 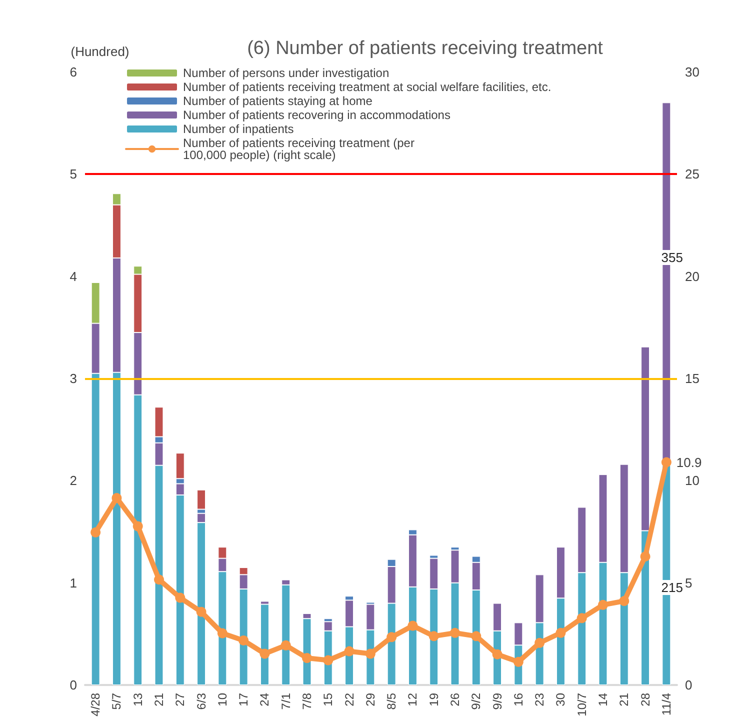 What do you see at coordinates (328, 699) in the screenshot?
I see `x-tick-label: 15` at bounding box center [328, 699].